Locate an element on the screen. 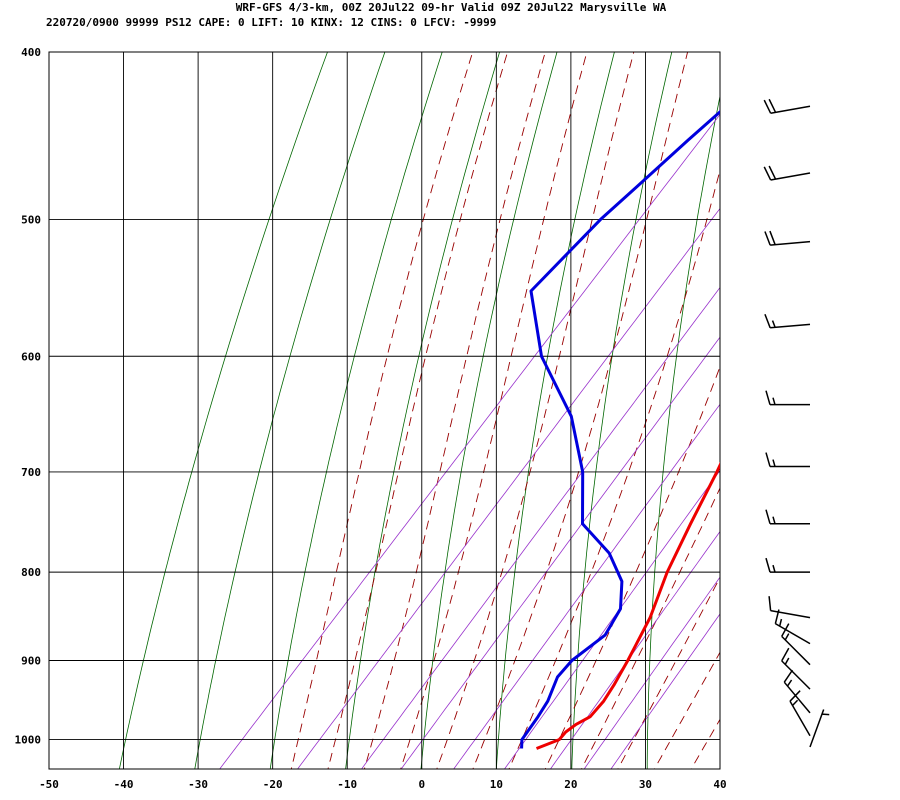 The width and height of the screenshot is (900, 800). x-tick-label: 40 is located at coordinates (719, 784).